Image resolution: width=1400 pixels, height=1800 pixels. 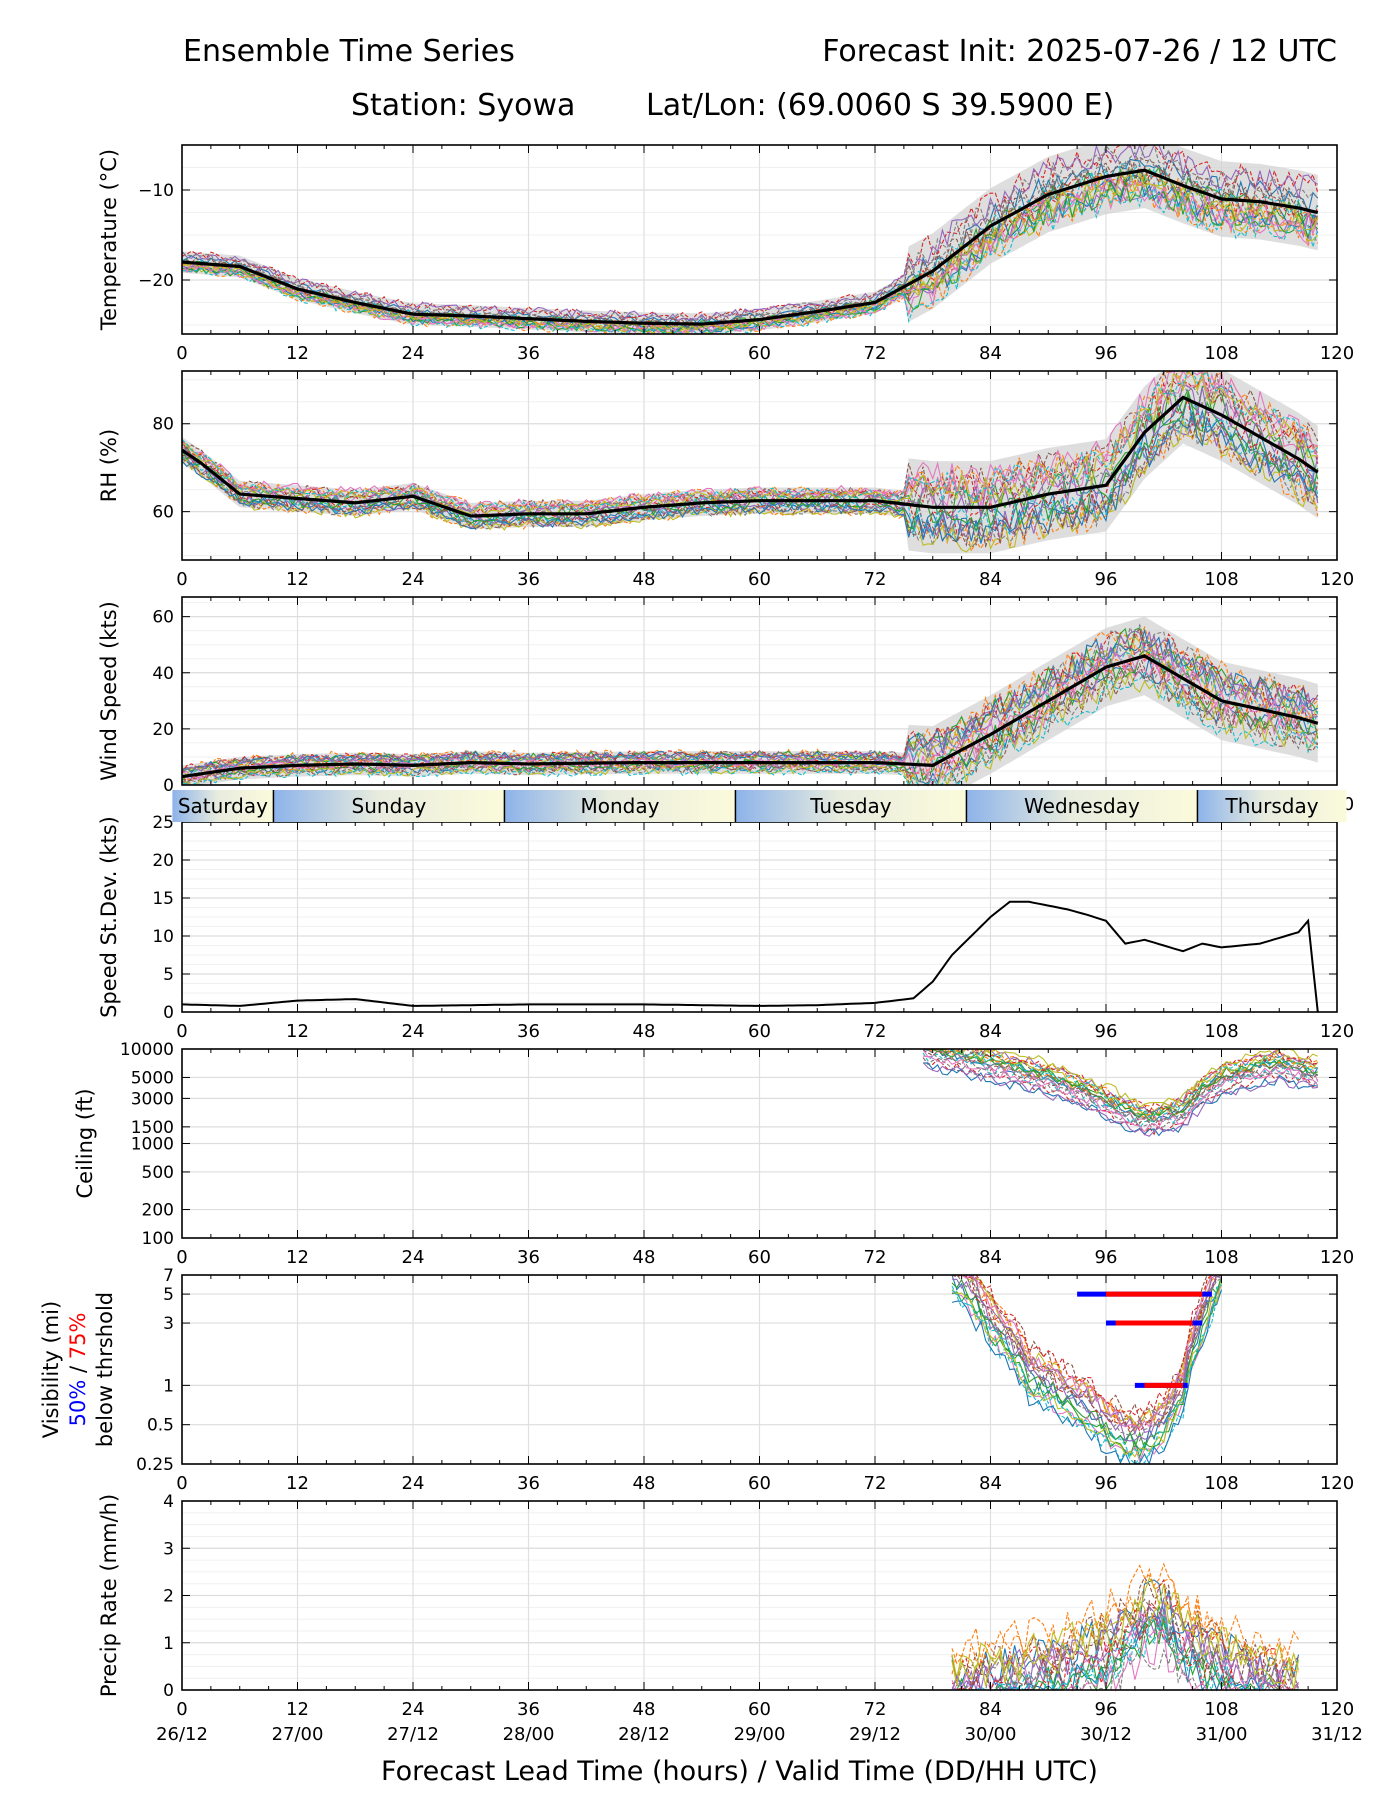 What do you see at coordinates (413, 1734) in the screenshot?
I see `valid-time-label: 27/12` at bounding box center [413, 1734].